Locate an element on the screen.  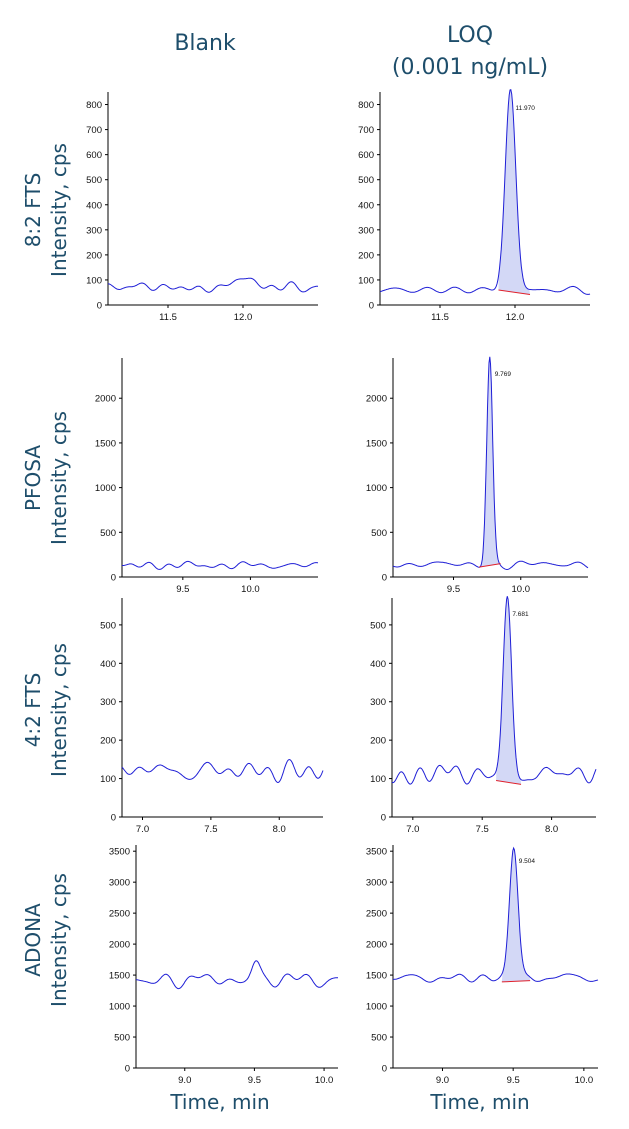
peak-rt-label: 7.681 is located at coordinates (520, 614).